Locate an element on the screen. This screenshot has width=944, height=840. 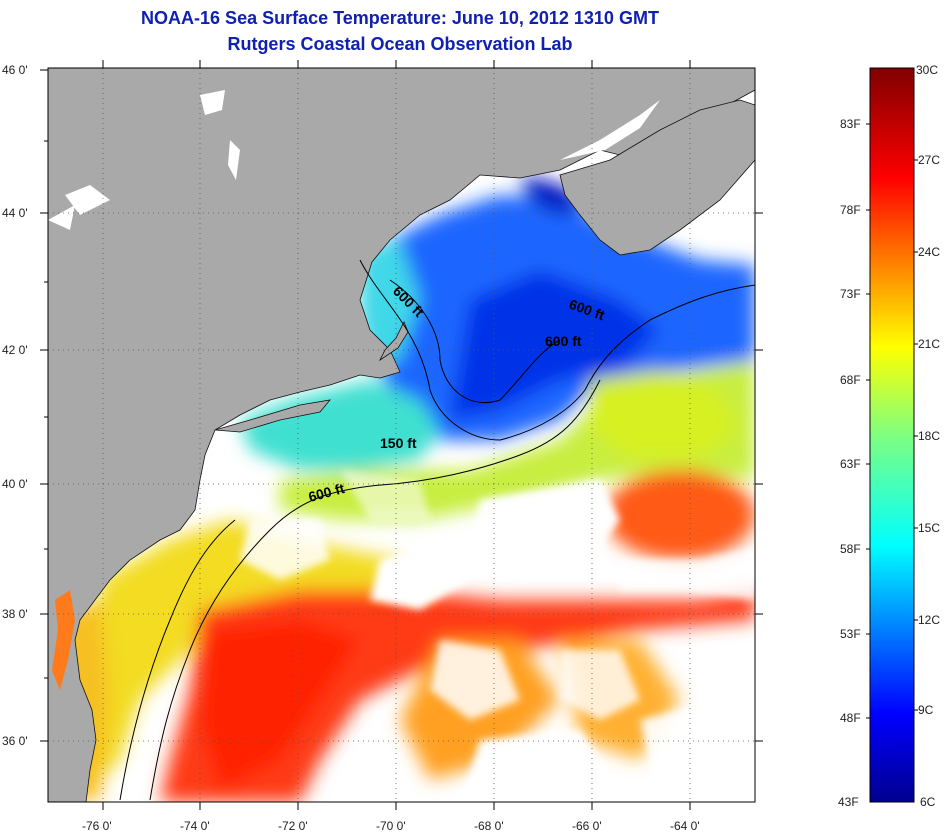
colorbar-celsius-label: 27C is located at coordinates (929, 160).